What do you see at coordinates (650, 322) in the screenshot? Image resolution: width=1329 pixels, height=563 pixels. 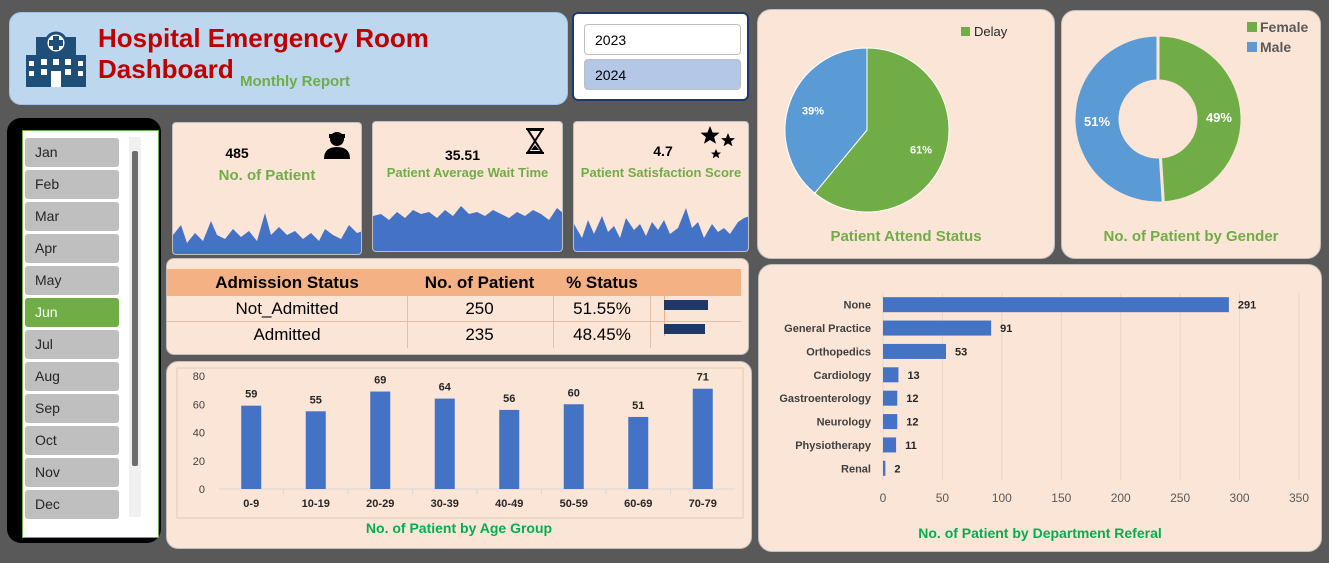 I see `column-divider` at bounding box center [650, 322].